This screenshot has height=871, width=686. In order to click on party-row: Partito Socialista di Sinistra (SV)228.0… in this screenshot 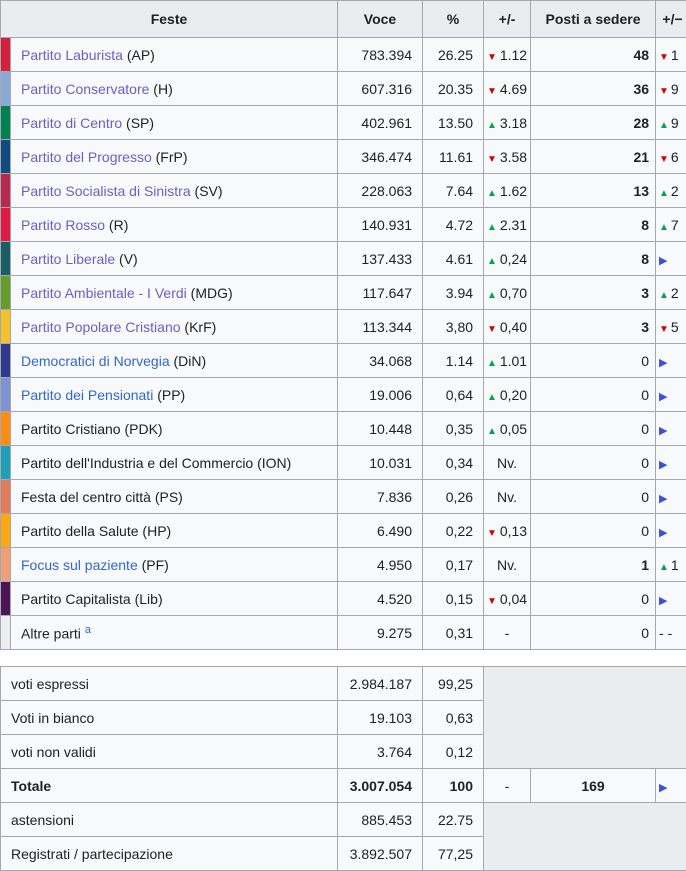, I will do `click(343, 191)`.